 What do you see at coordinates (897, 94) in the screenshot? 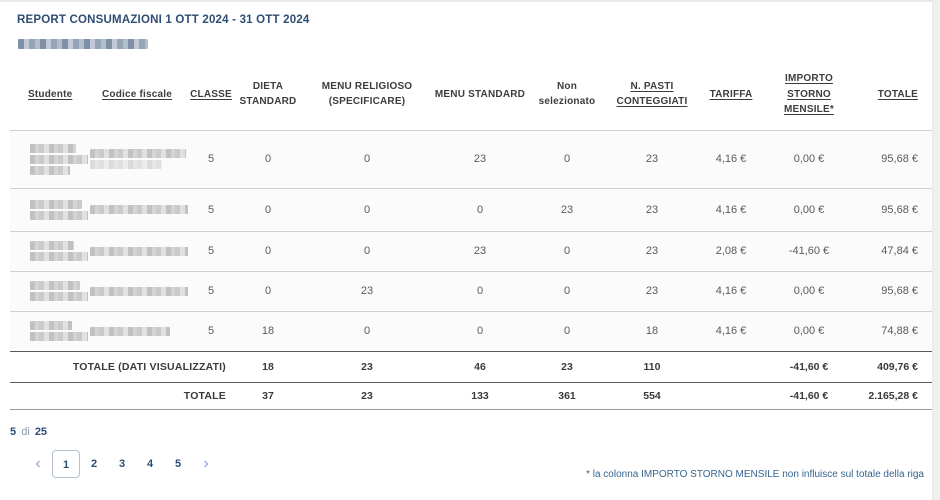
I see `column-header-totale: TOTALE` at bounding box center [897, 94].